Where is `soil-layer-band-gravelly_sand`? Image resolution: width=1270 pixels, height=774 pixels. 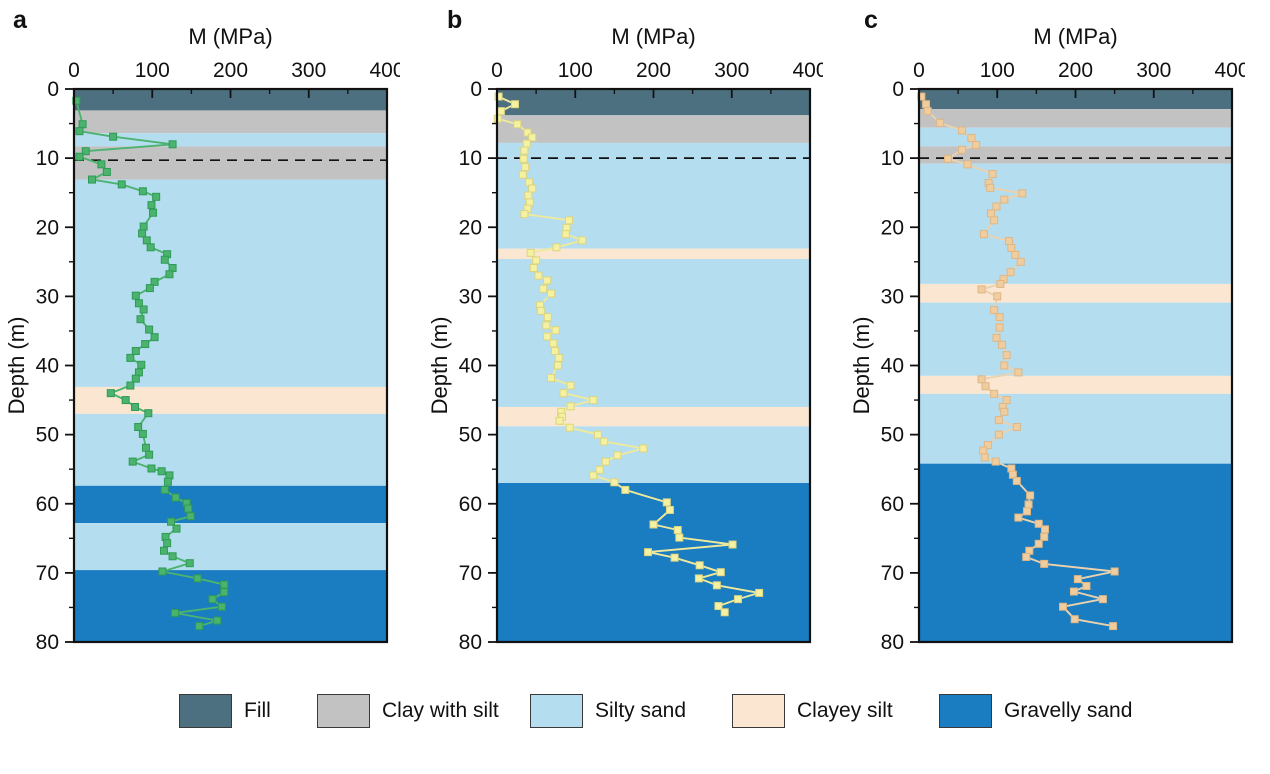
soil-layer-band-gravelly_sand is located at coordinates (653, 562).